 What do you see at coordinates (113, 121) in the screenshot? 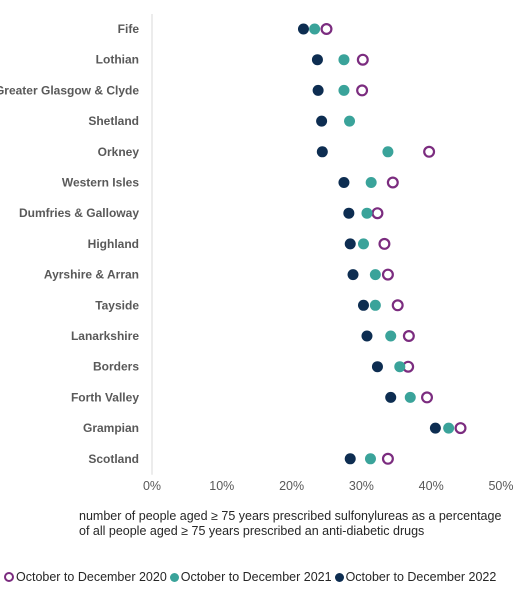
I see `category-label: Shetland` at bounding box center [113, 121].